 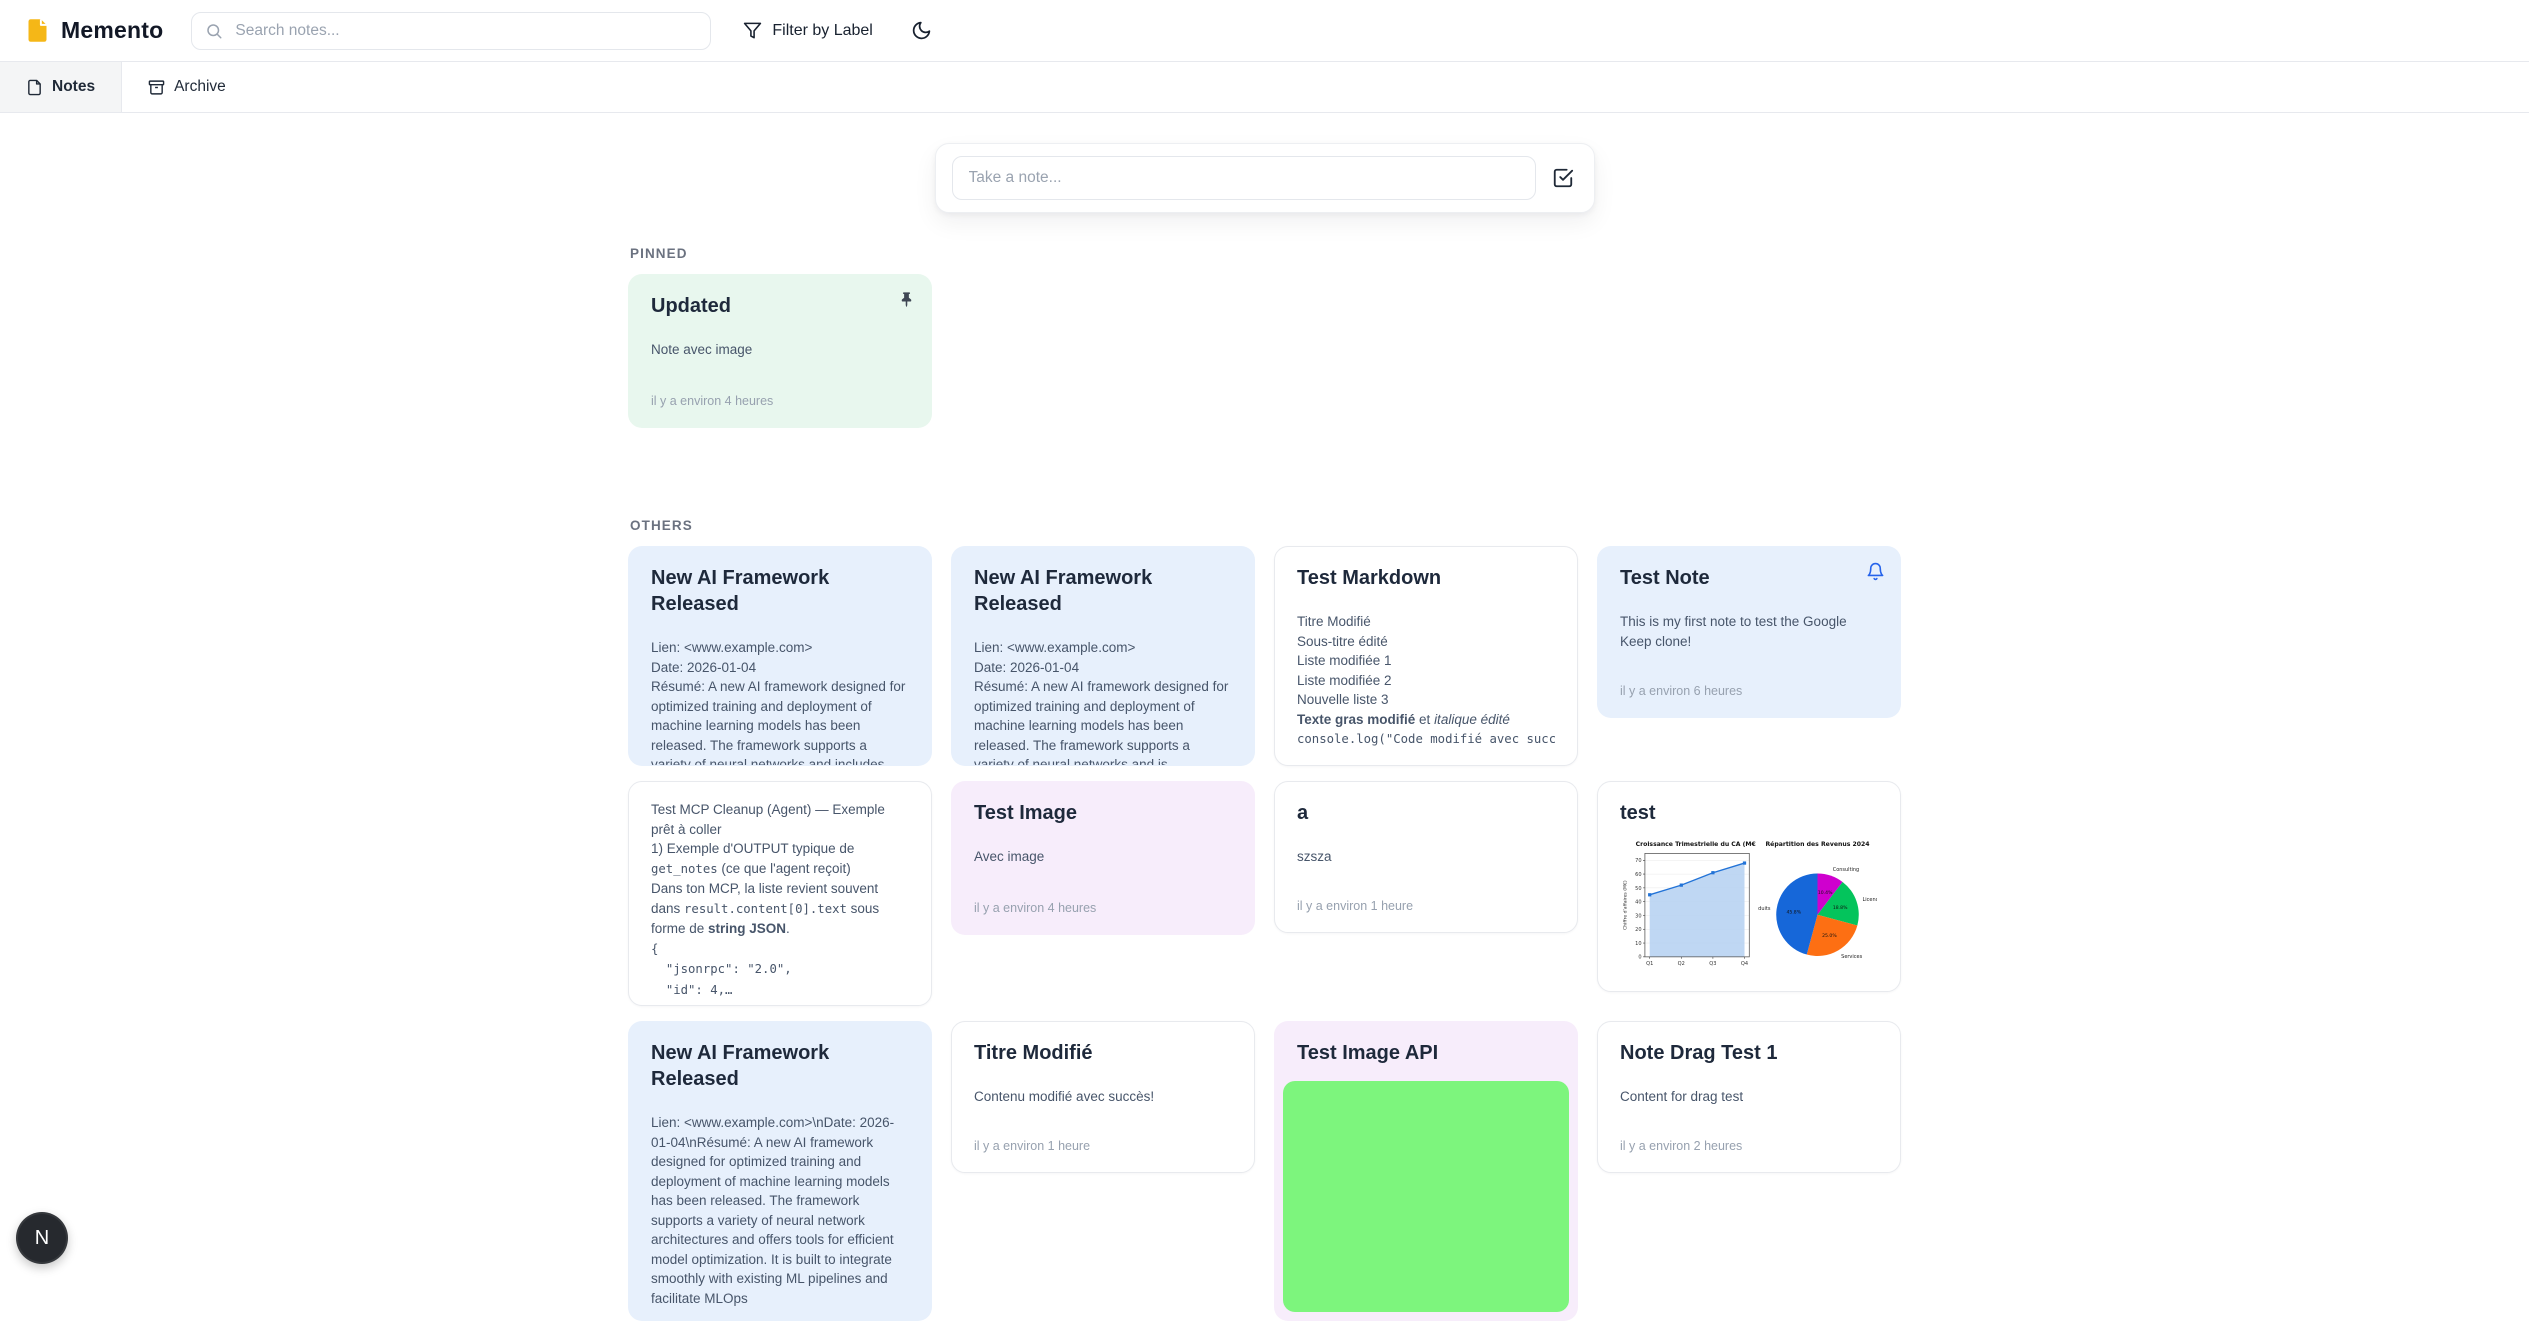 What do you see at coordinates (187, 87) in the screenshot?
I see `tab-archive: Archive` at bounding box center [187, 87].